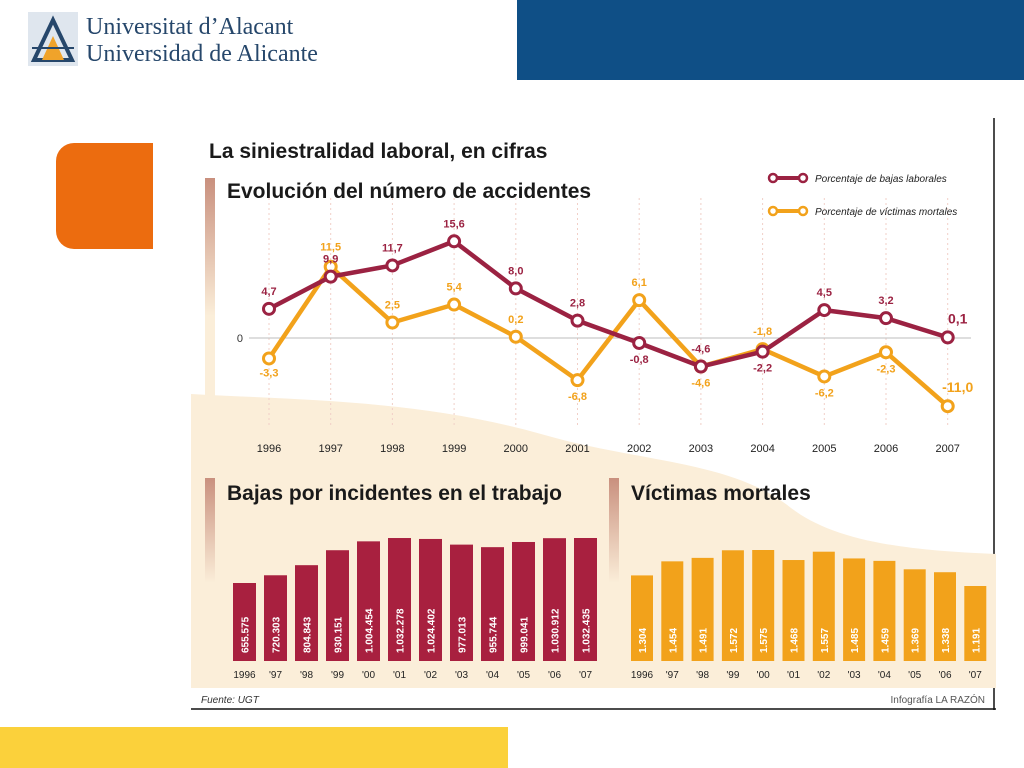 The image size is (1024, 768). I want to click on credit-note: Infografía LA RAZÓN, so click(938, 699).